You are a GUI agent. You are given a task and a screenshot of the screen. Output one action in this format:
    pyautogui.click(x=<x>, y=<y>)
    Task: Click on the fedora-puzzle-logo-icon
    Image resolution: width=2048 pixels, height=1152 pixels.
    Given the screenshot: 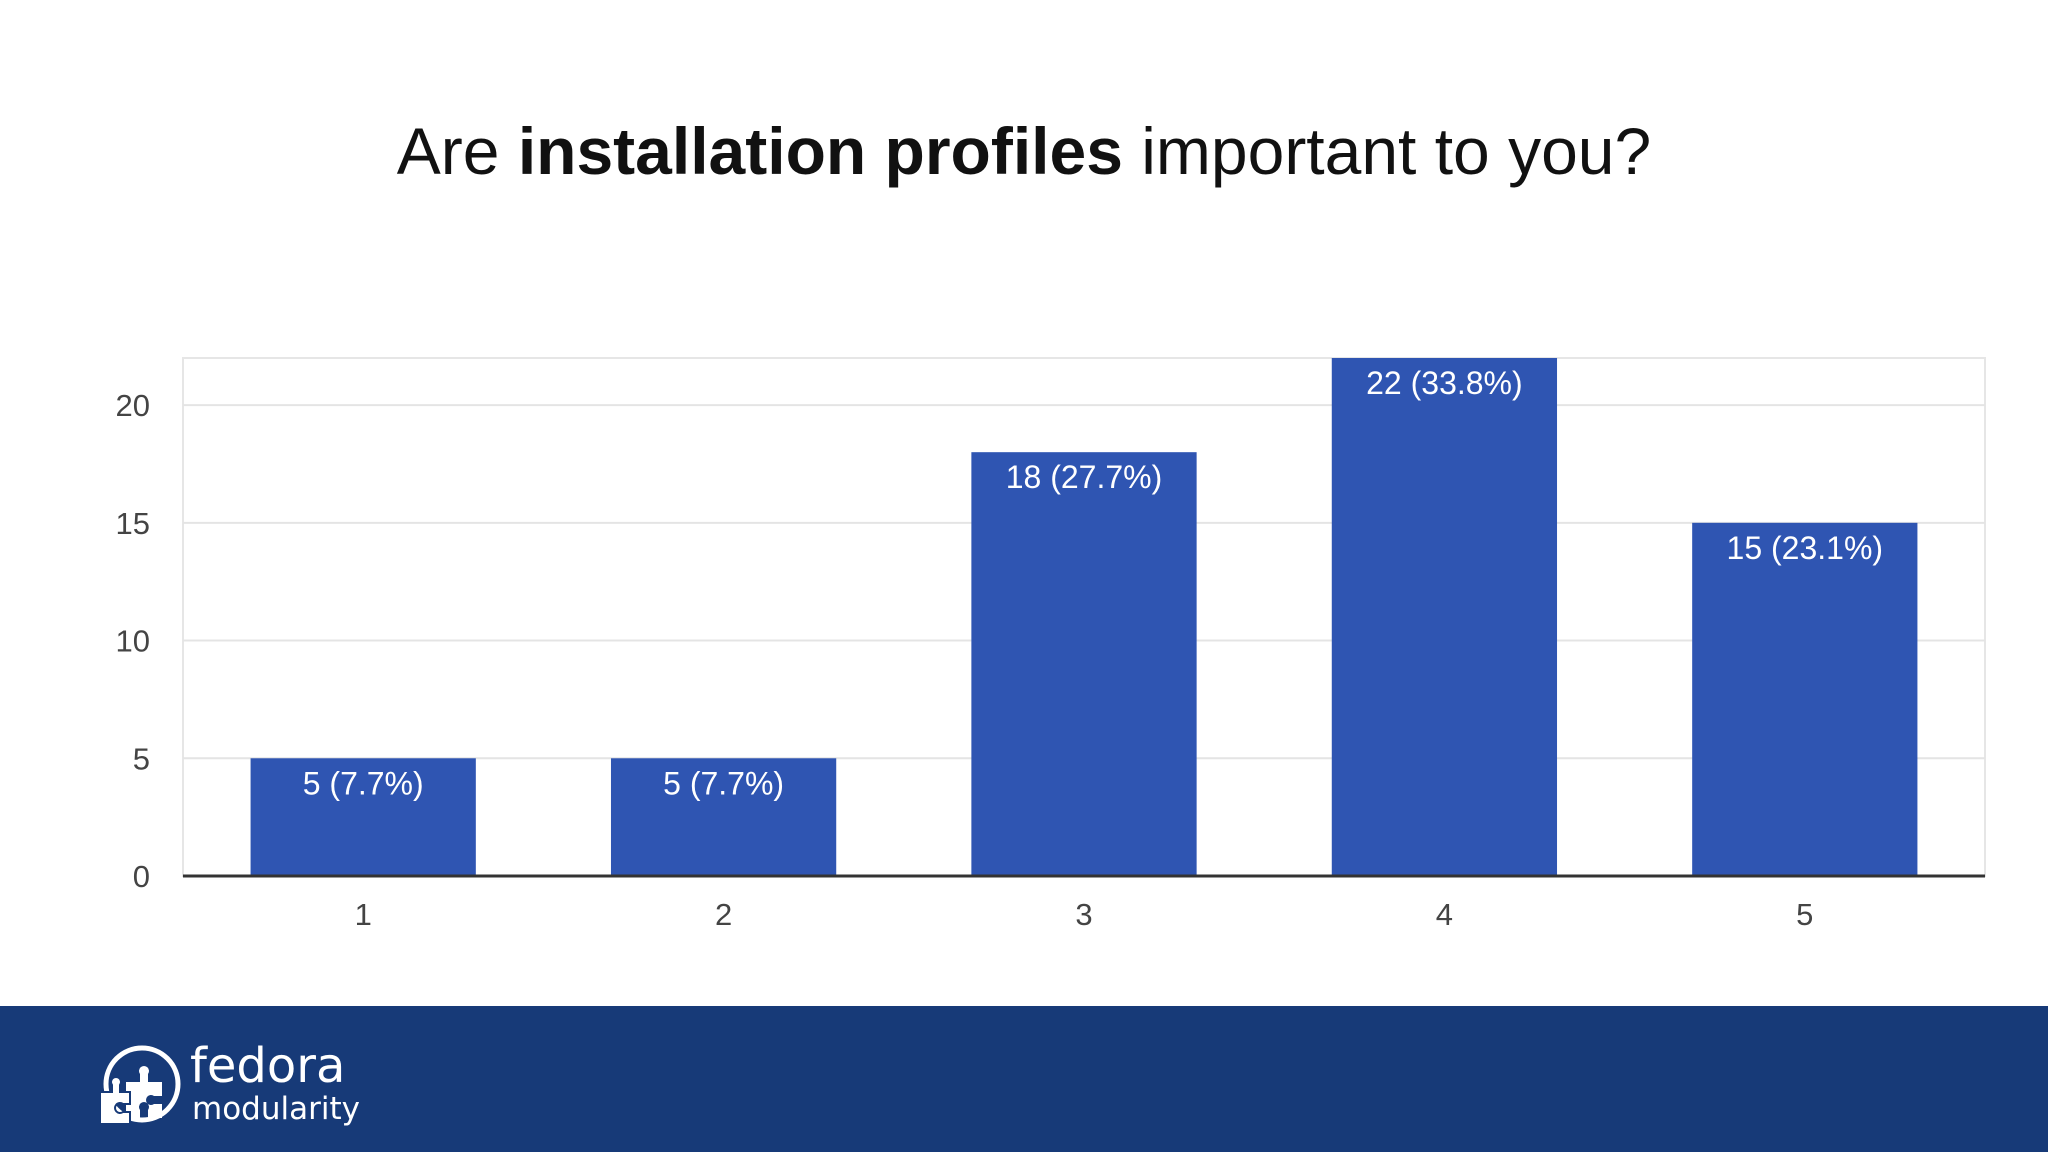 What is the action you would take?
    pyautogui.click(x=140, y=1085)
    